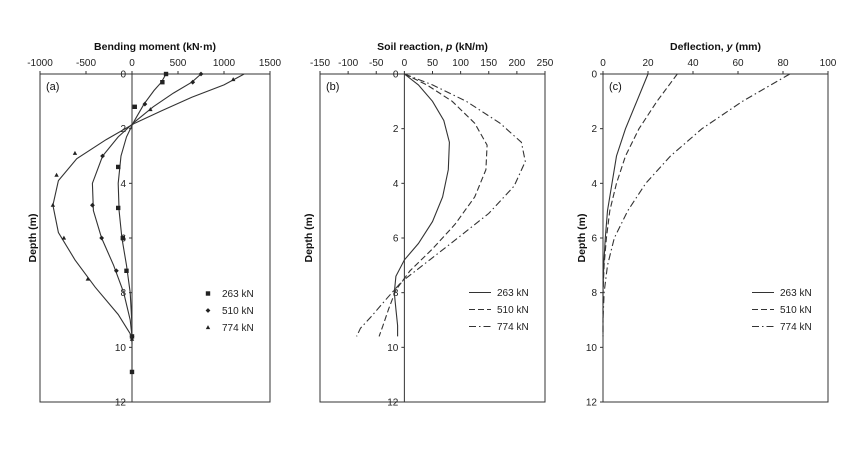 This screenshot has height=470, width=860. I want to click on panel-label: (a), so click(52, 87).